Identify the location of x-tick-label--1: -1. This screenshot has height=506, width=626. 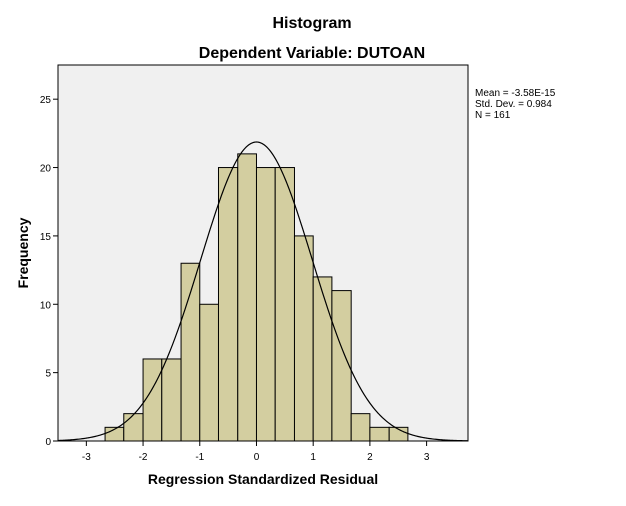
(199, 457).